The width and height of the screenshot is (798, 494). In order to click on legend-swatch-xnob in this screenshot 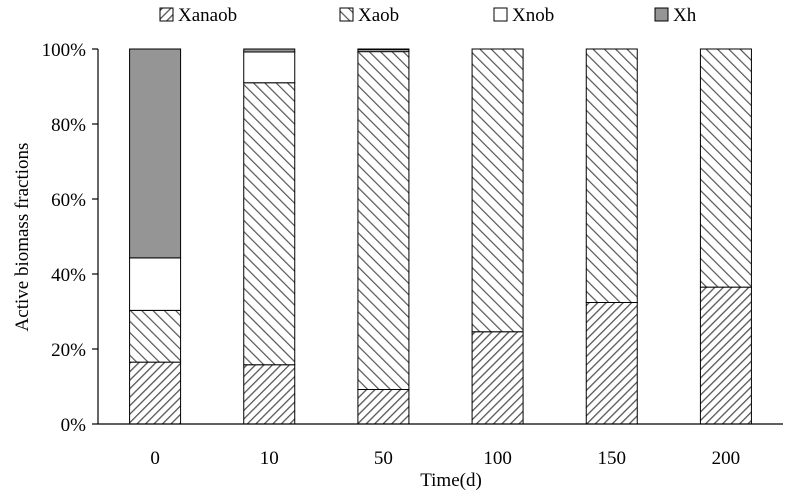, I will do `click(500, 14)`.